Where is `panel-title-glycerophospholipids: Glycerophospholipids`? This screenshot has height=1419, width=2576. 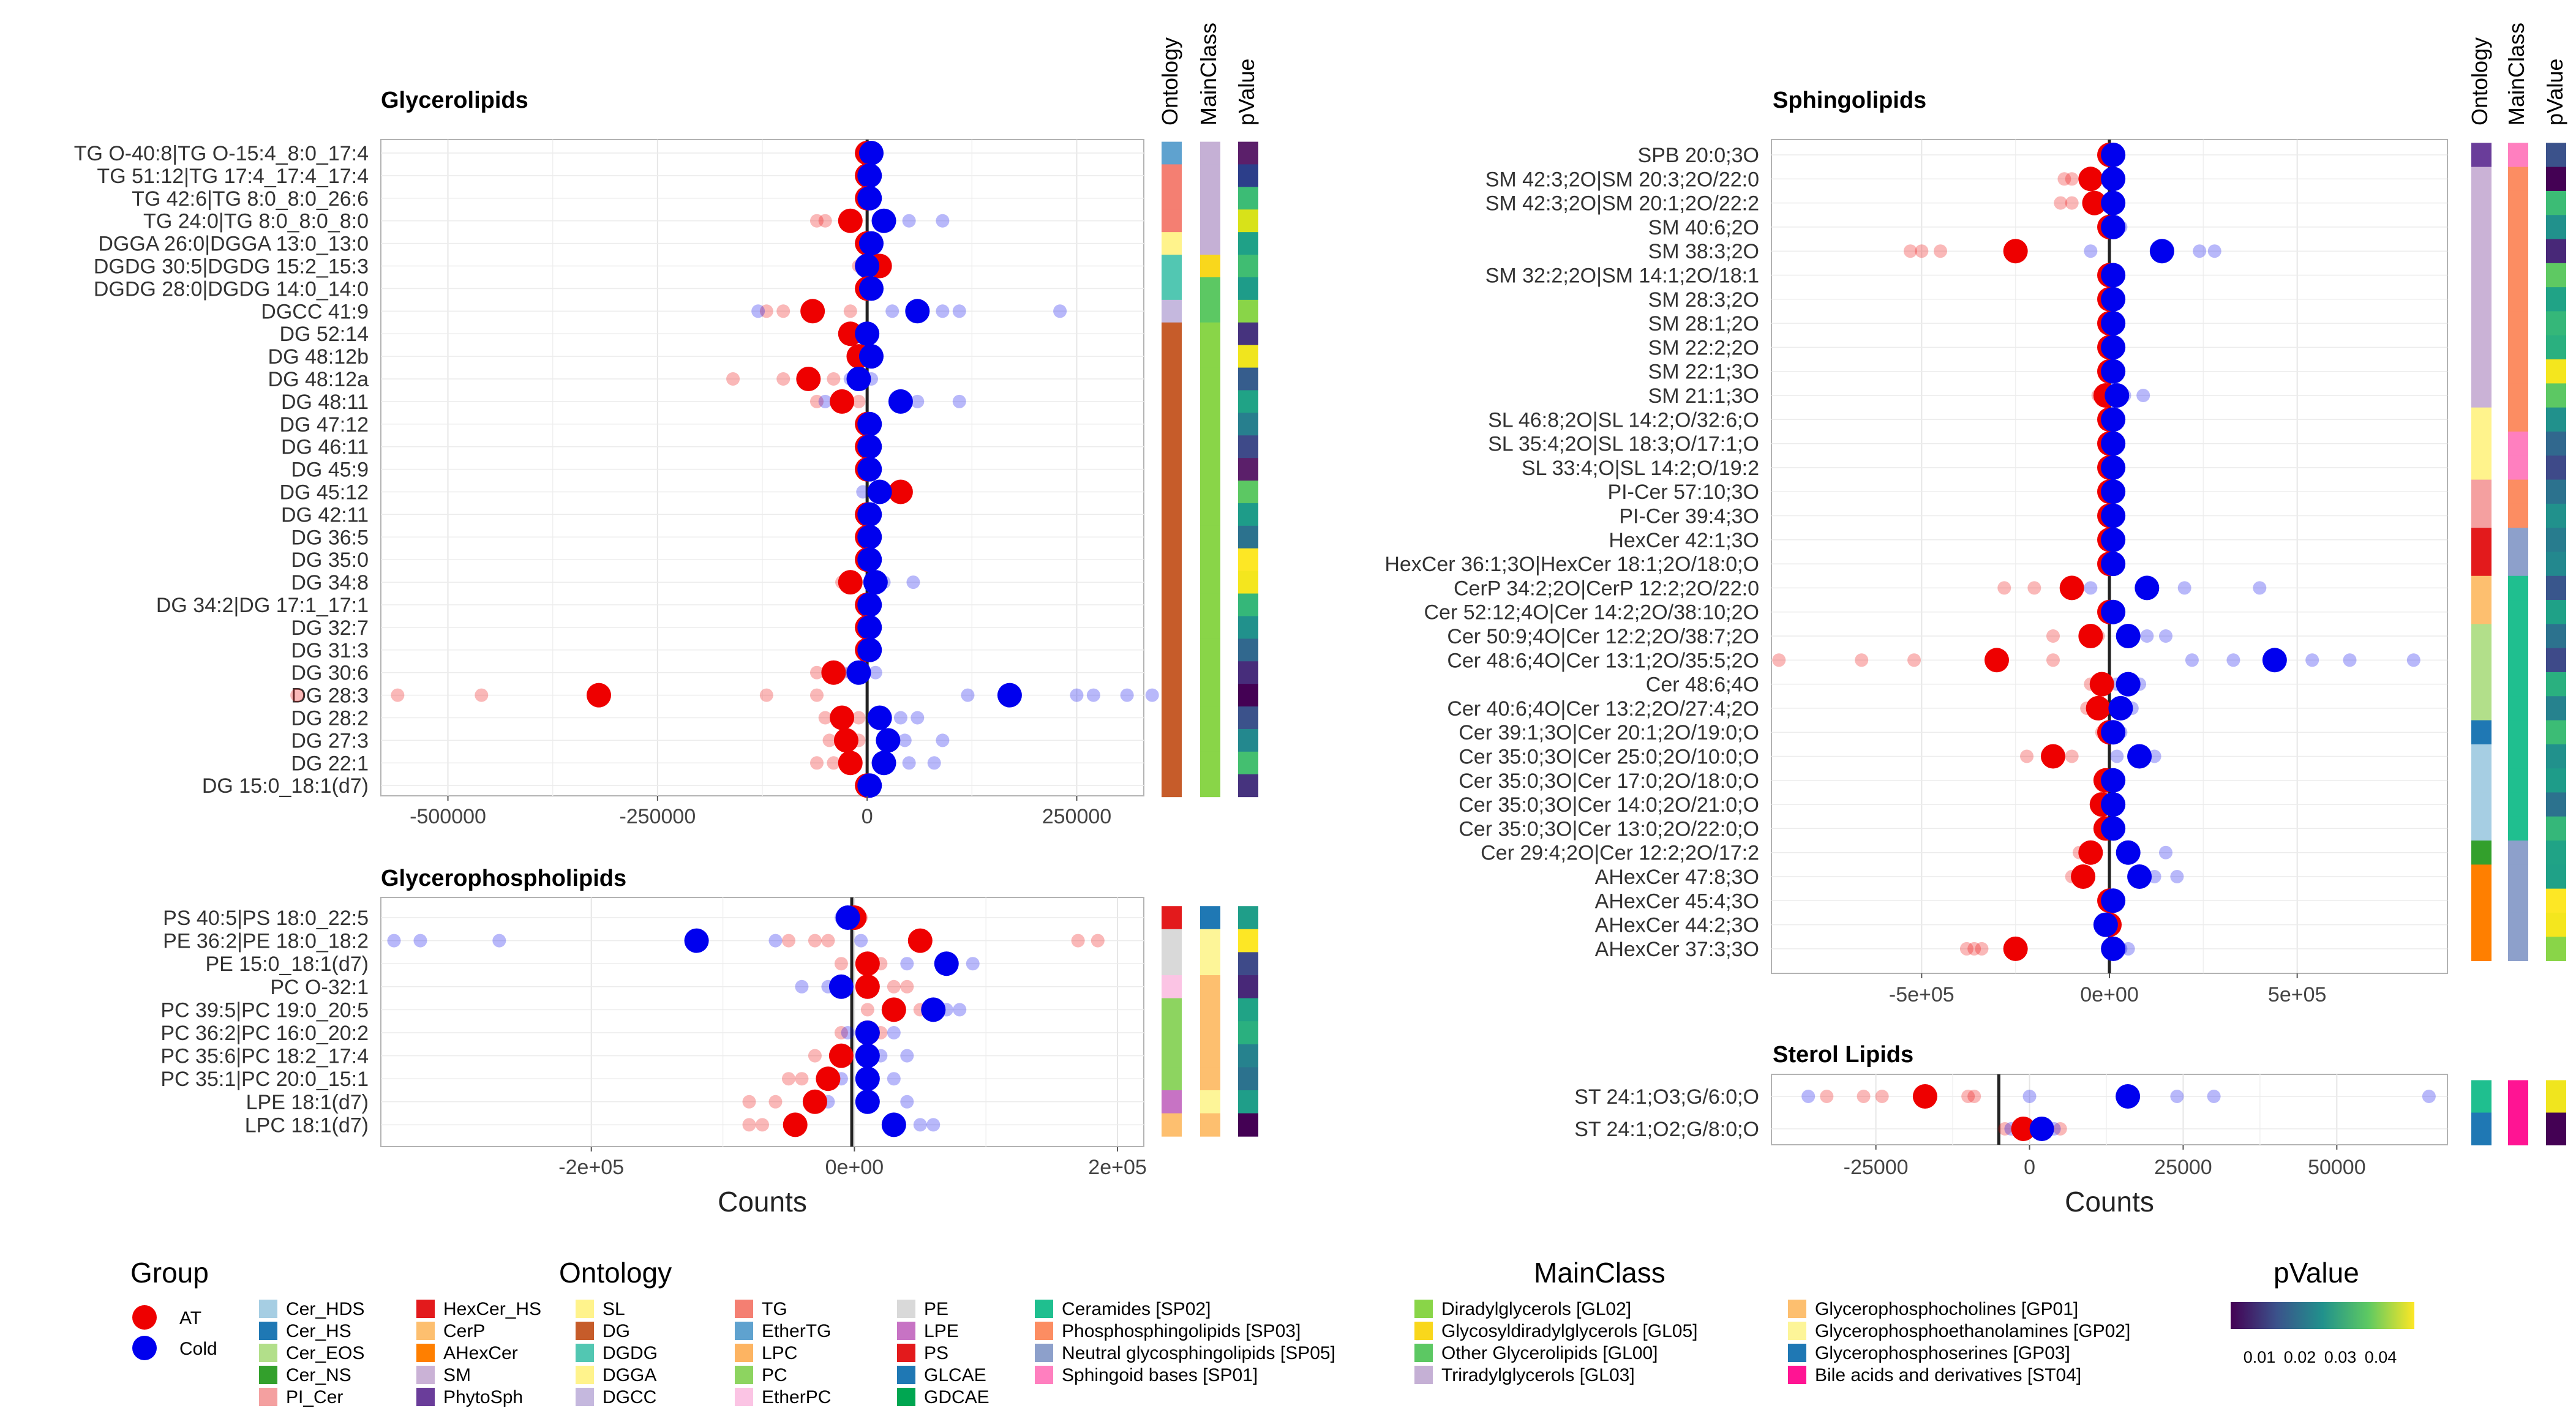 panel-title-glycerophospholipids: Glycerophospholipids is located at coordinates (503, 878).